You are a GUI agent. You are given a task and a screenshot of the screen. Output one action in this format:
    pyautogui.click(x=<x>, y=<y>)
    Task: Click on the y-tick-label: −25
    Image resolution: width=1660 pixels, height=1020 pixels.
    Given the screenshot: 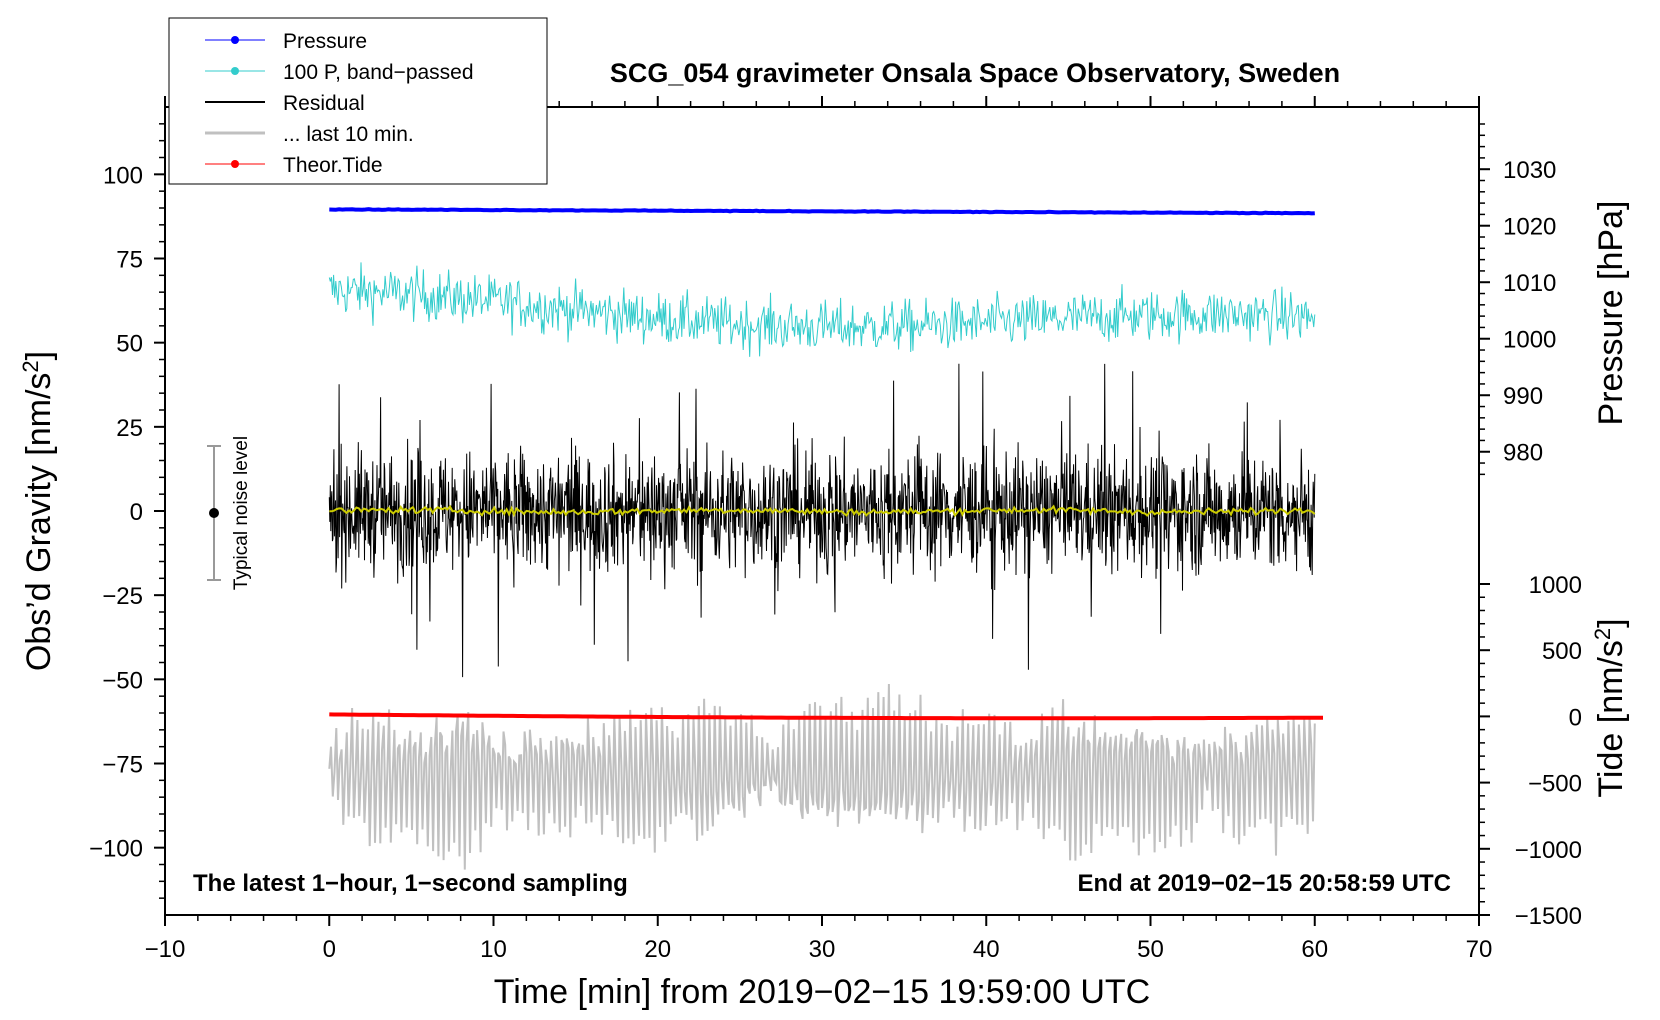 What is the action you would take?
    pyautogui.click(x=122, y=596)
    